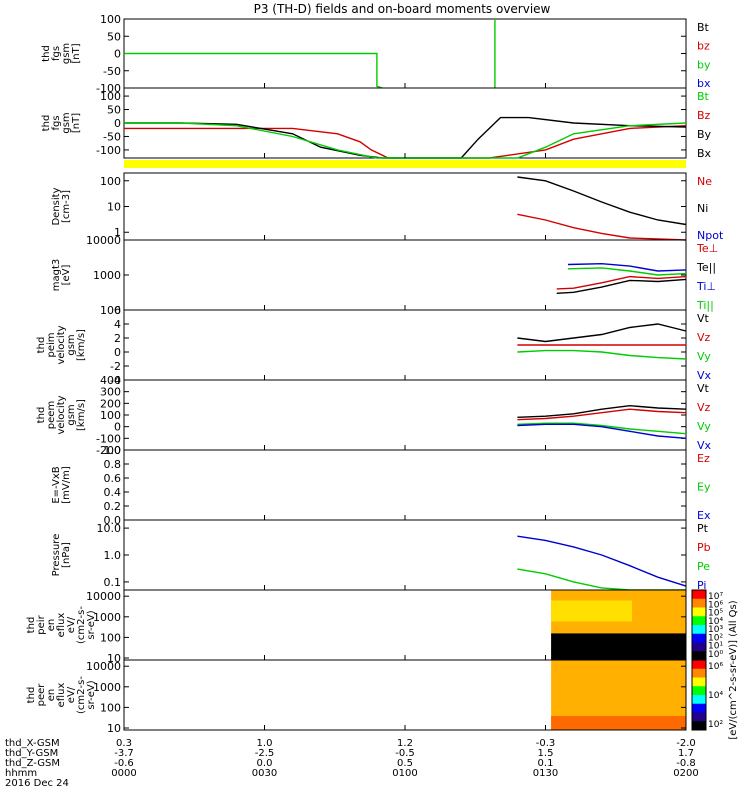  I want to click on colorbar-label: [eV/(cm^2-s-sr-eV)] (All Qs), so click(733, 669).